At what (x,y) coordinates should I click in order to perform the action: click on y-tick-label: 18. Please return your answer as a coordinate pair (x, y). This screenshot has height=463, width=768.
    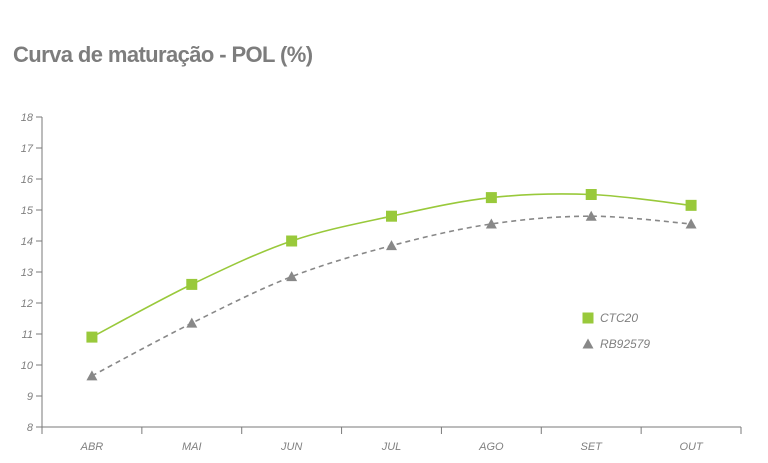
    Looking at the image, I should click on (27, 118).